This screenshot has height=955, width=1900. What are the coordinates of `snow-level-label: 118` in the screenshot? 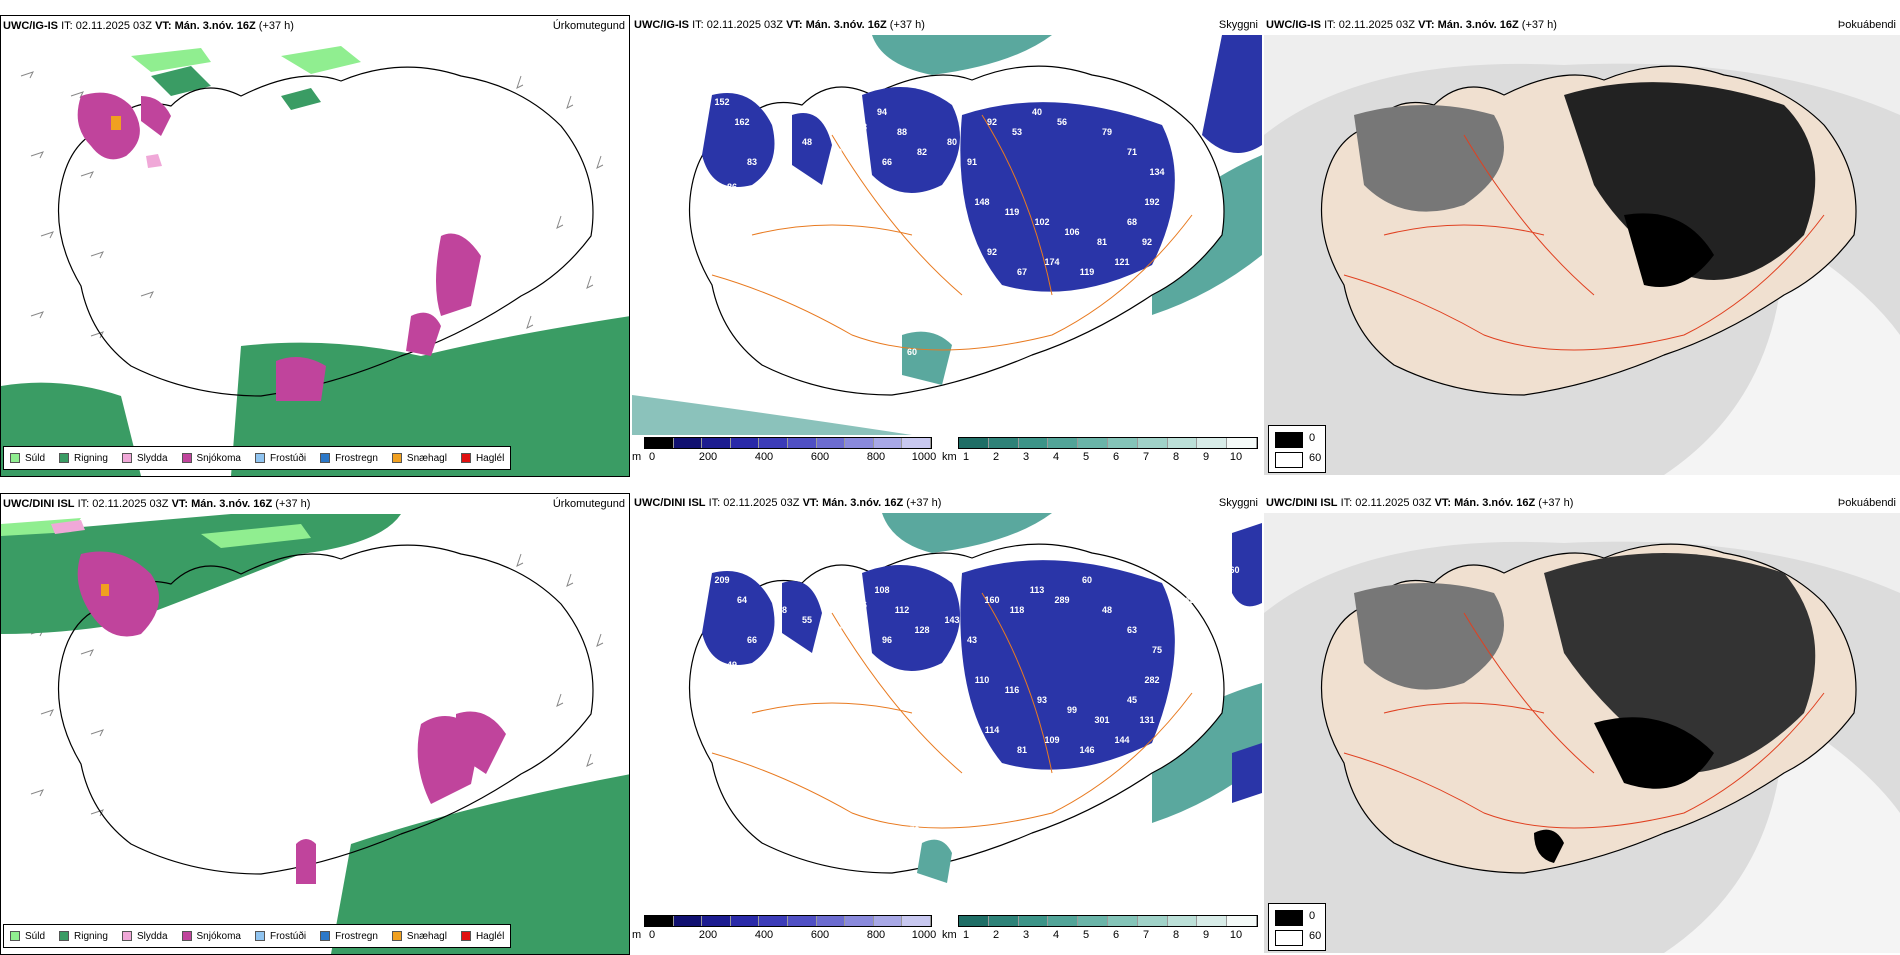 It's located at (1017, 610).